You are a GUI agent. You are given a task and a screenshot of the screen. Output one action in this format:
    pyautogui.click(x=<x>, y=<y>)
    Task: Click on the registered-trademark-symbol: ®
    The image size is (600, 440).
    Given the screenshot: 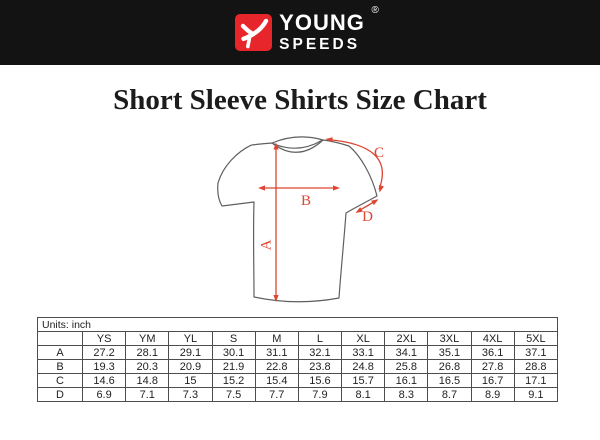 What is the action you would take?
    pyautogui.click(x=375, y=11)
    